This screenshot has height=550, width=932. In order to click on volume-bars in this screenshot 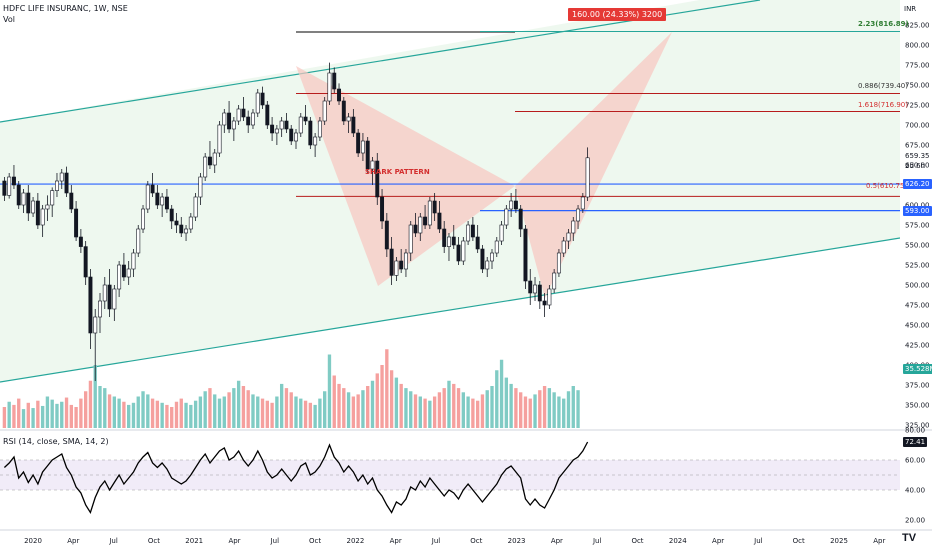, I will do `click(291, 388)`.